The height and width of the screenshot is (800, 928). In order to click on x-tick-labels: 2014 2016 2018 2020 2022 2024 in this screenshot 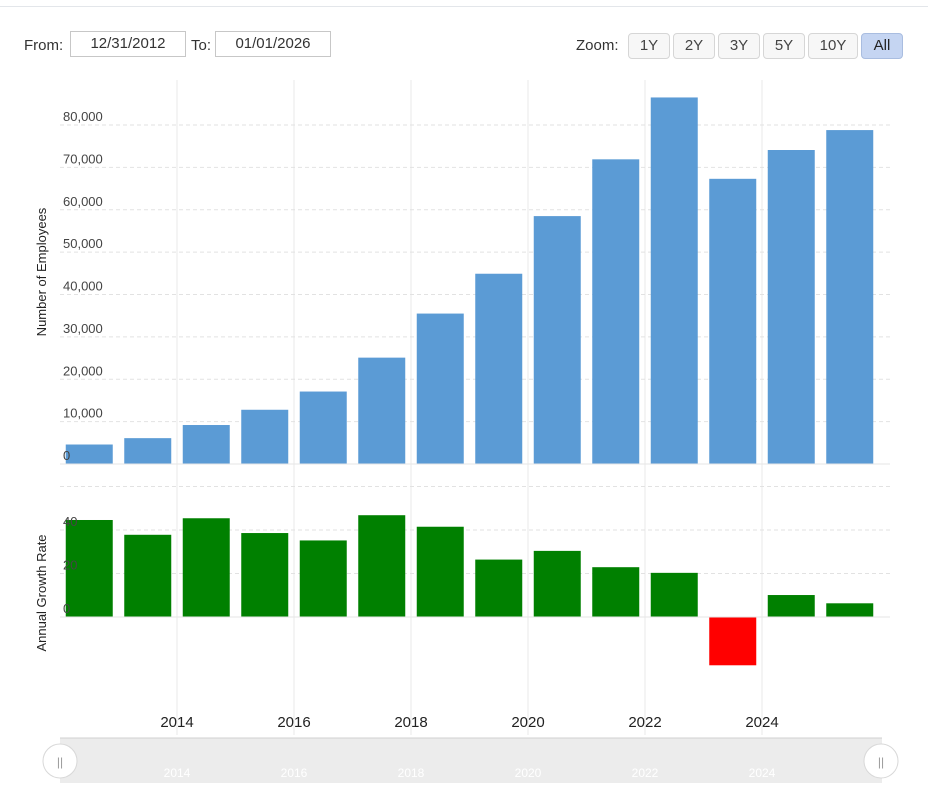, I will do `click(469, 722)`.